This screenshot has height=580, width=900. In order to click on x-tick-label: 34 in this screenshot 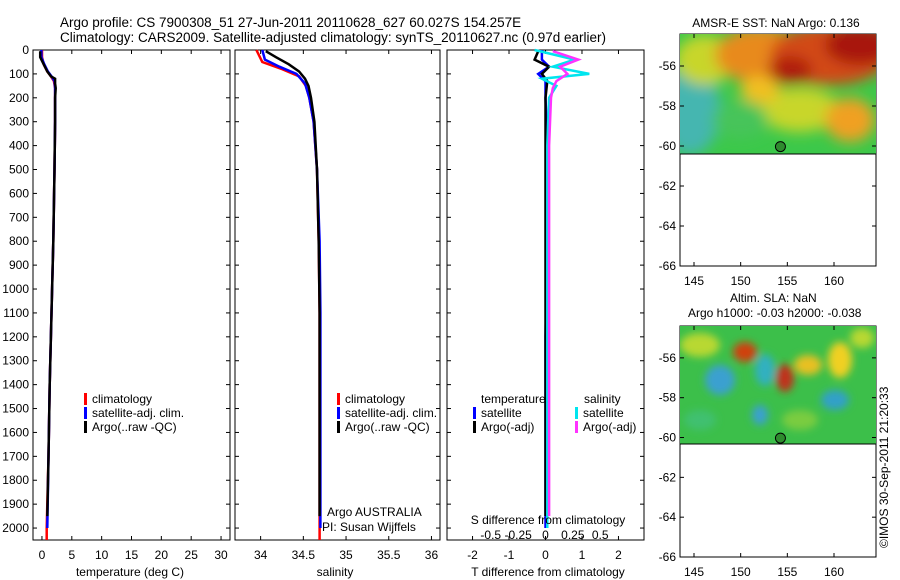, I will do `click(261, 555)`.